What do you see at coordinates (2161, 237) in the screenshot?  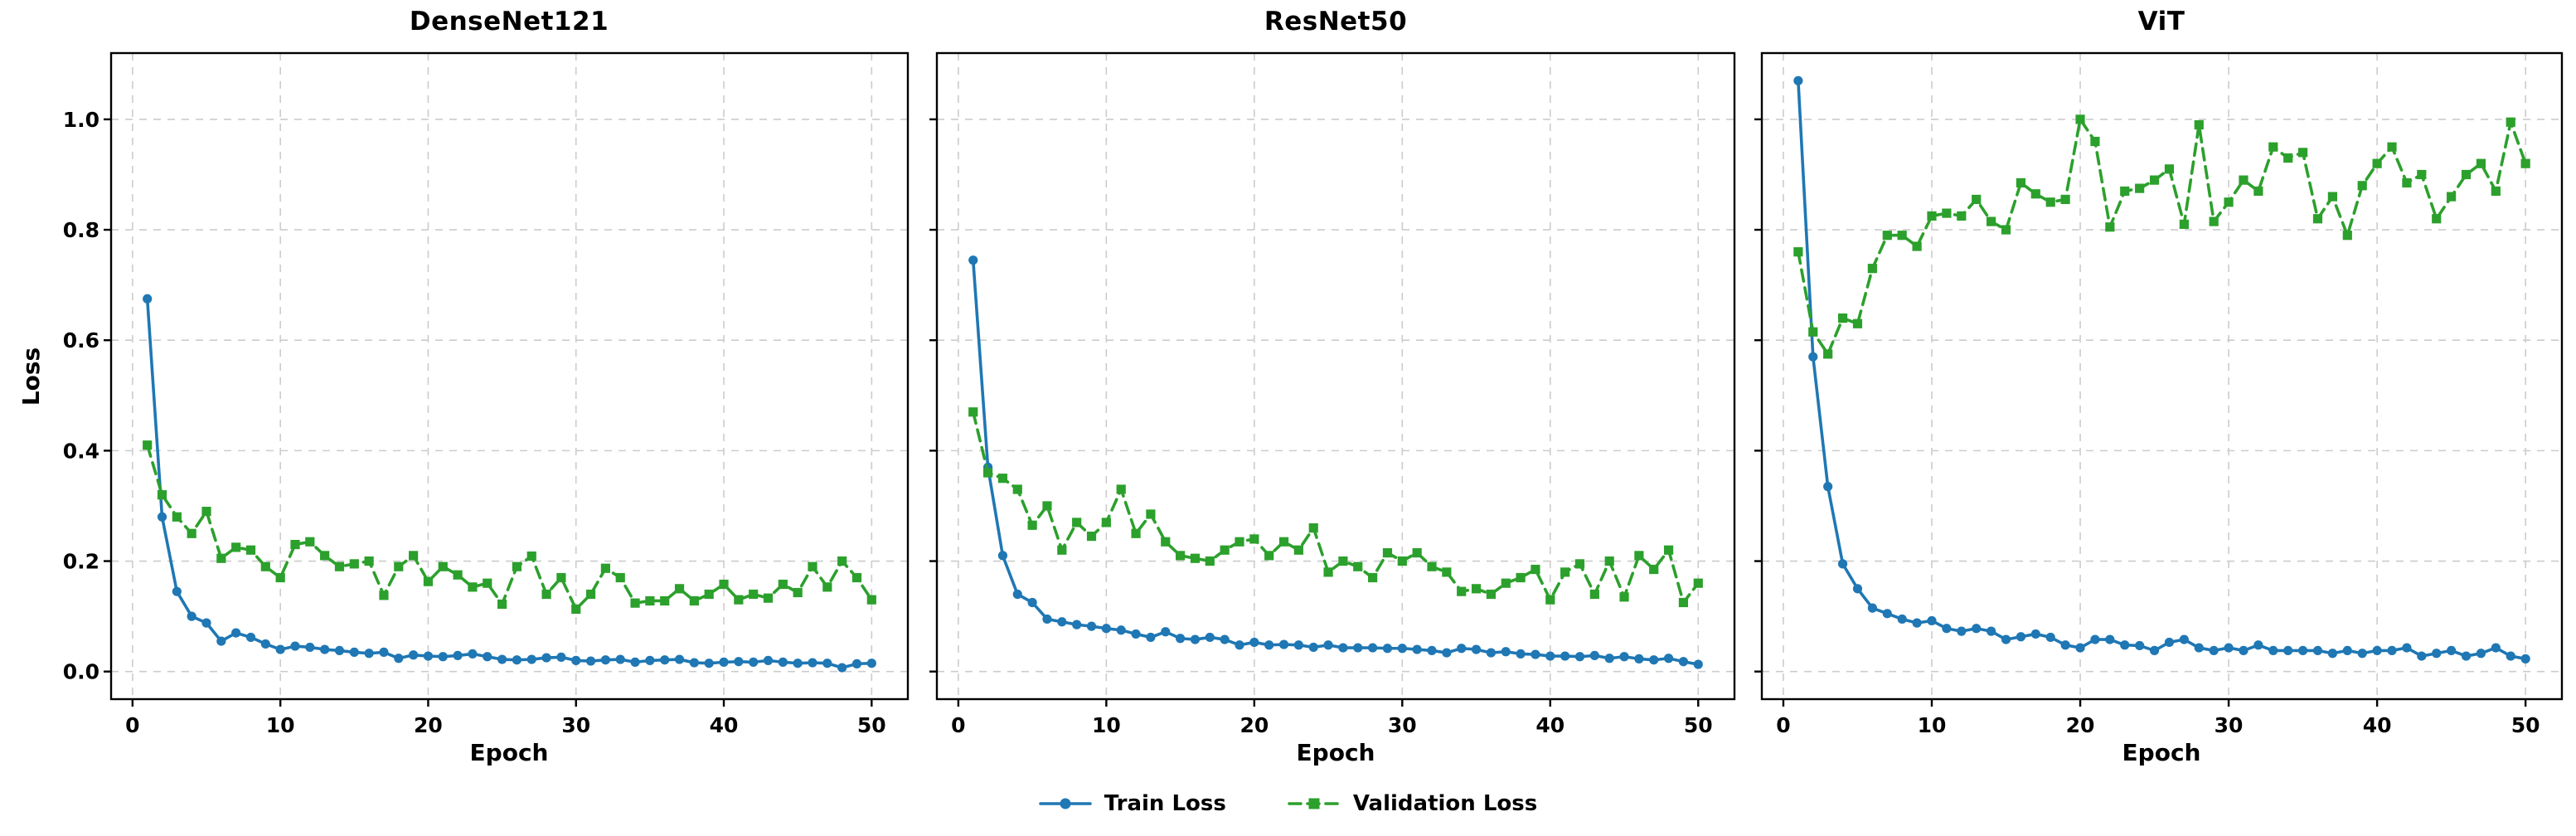 I see `validation-loss-markers` at bounding box center [2161, 237].